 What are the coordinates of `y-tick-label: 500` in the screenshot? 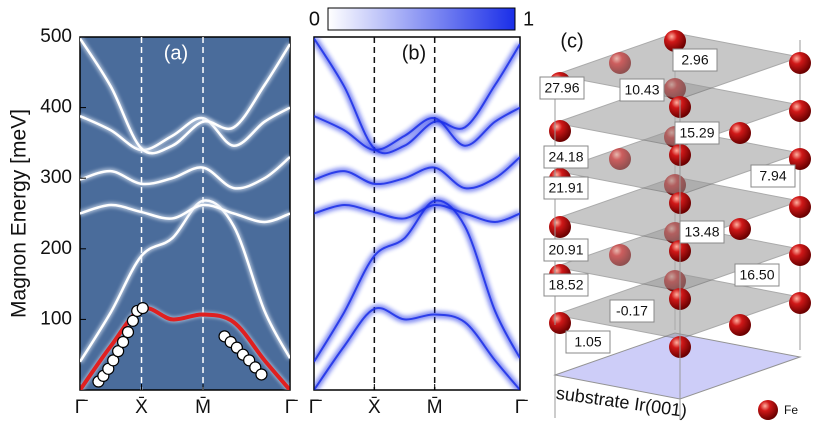 It's located at (56, 36).